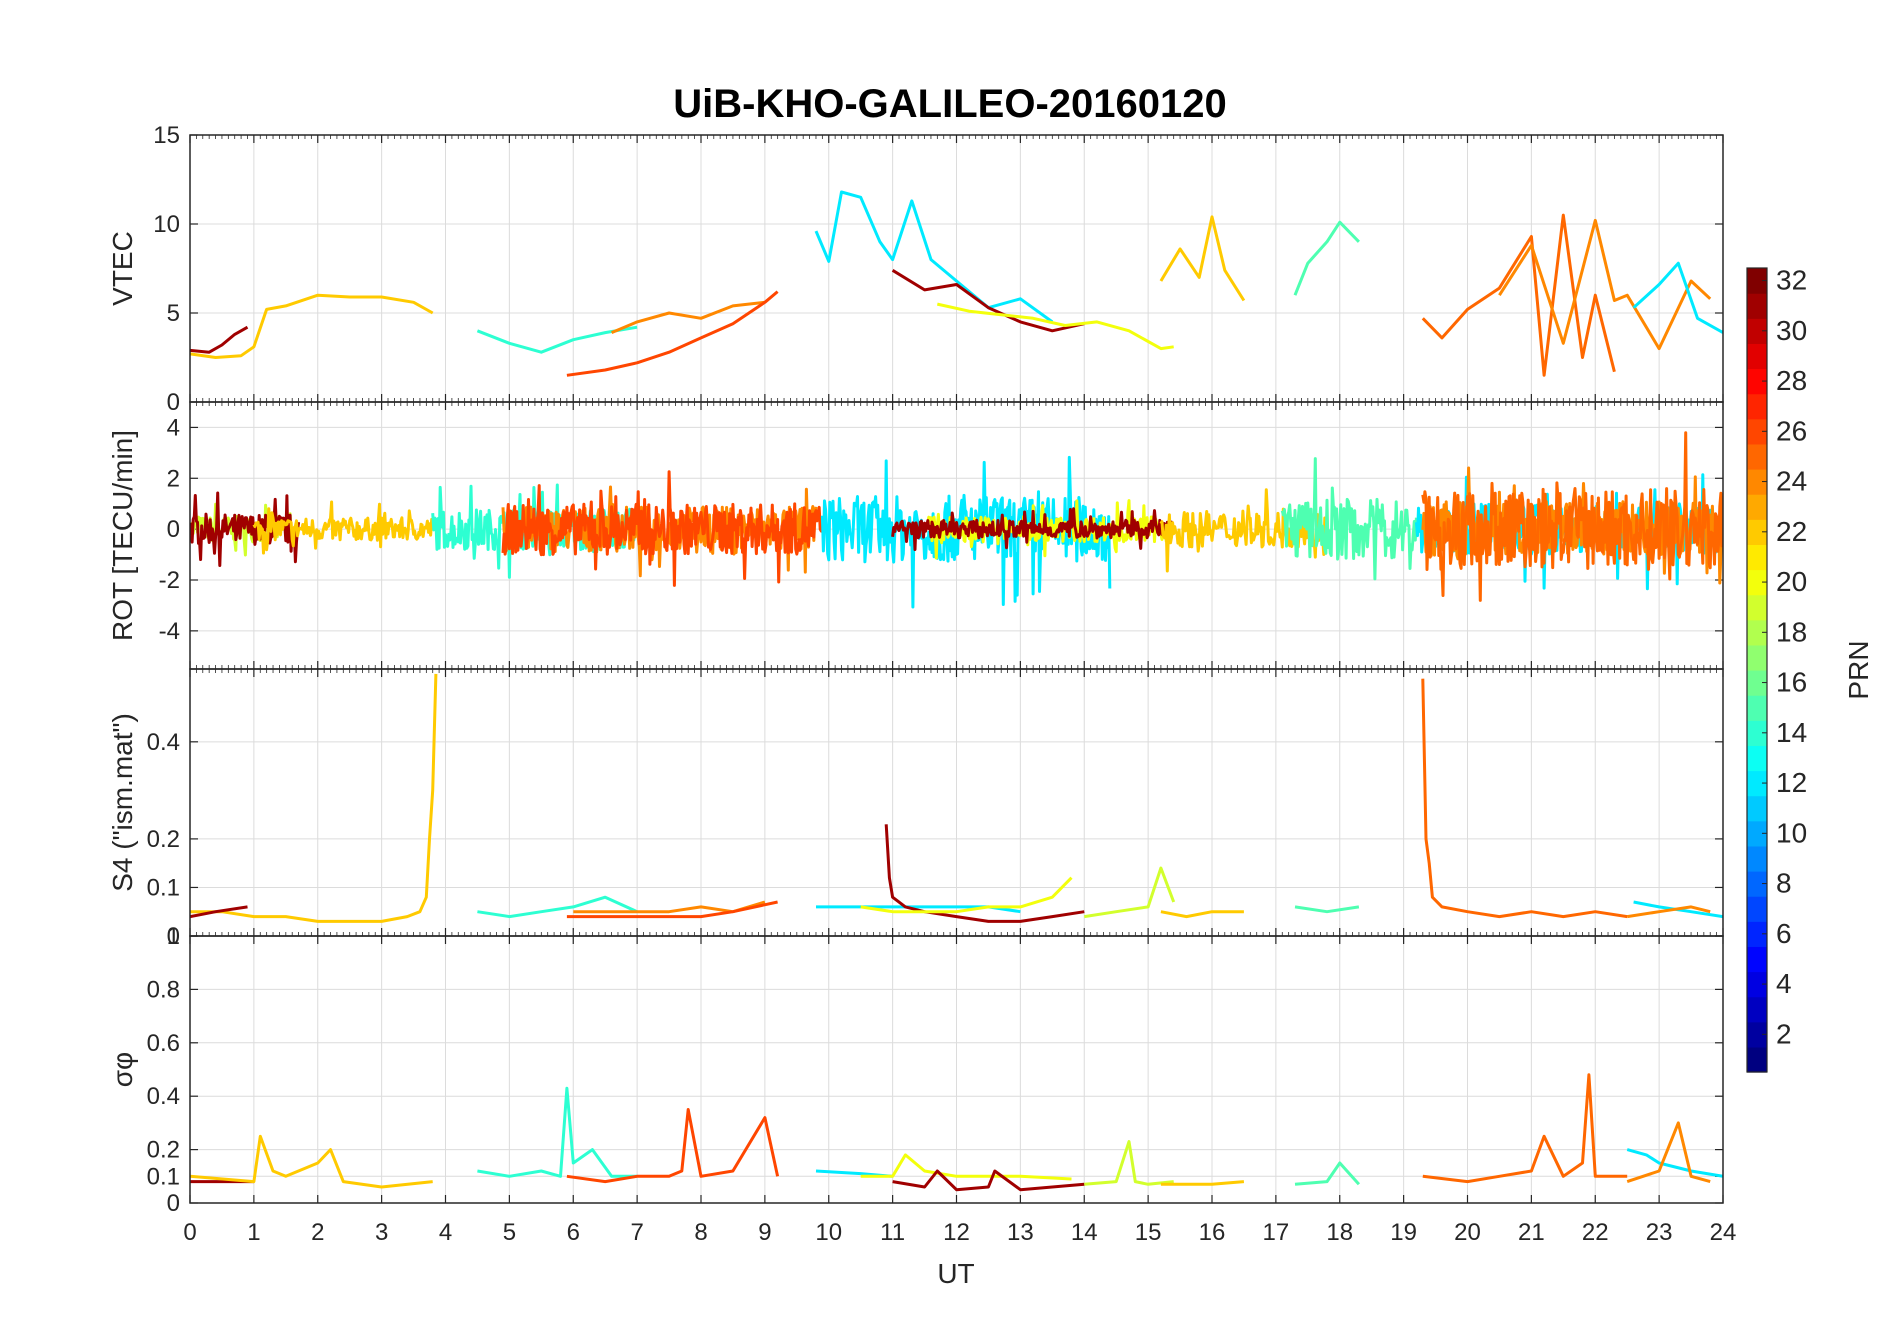 This screenshot has height=1330, width=1902. I want to click on x-tick-label: 17, so click(1276, 1232).